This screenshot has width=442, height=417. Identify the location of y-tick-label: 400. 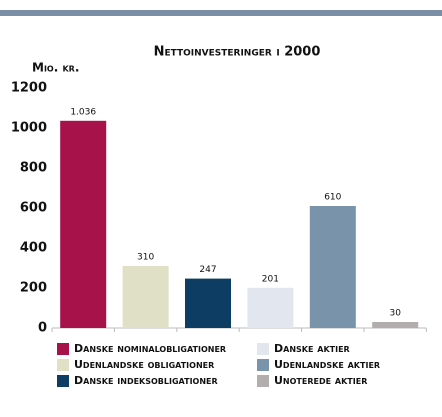
(33, 248).